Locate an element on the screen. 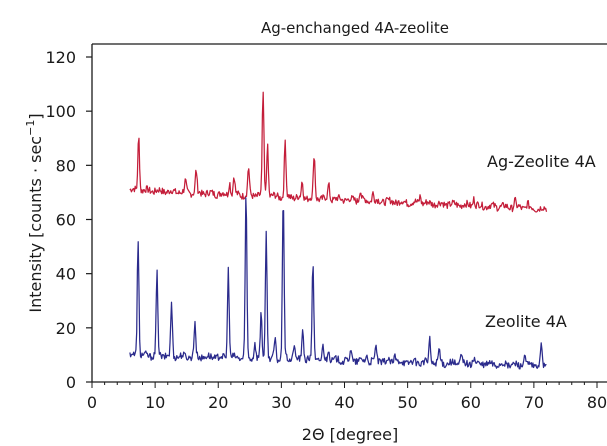 This screenshot has width=607, height=446. x-tick-label: 50 is located at coordinates (407, 402).